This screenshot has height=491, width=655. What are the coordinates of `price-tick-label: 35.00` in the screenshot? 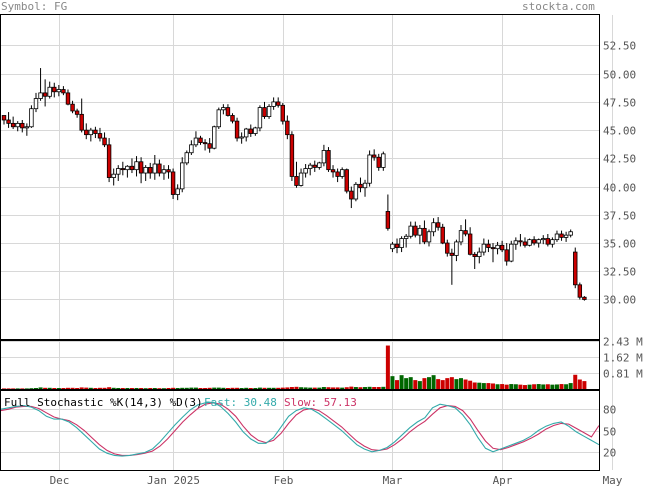 It's located at (619, 244).